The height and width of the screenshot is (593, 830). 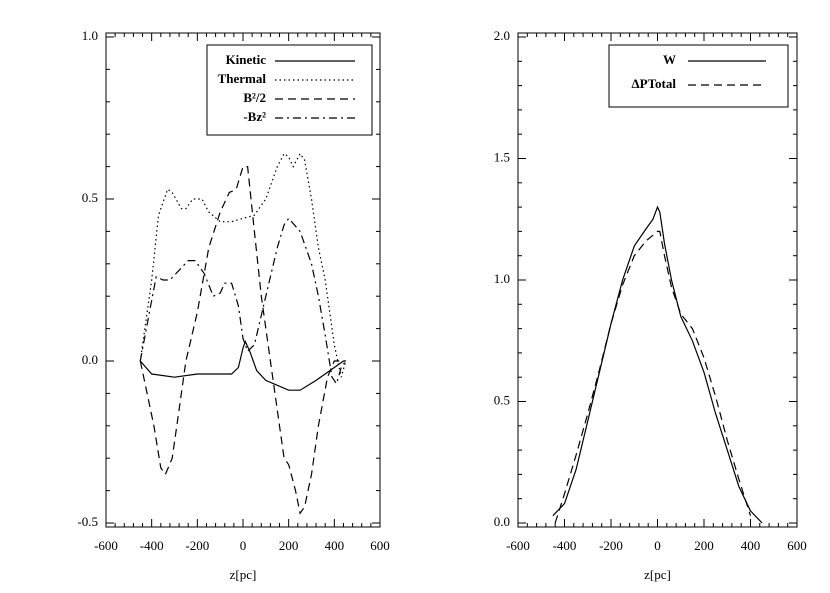 What do you see at coordinates (254, 116) in the screenshot?
I see `legend-label: -Bz²` at bounding box center [254, 116].